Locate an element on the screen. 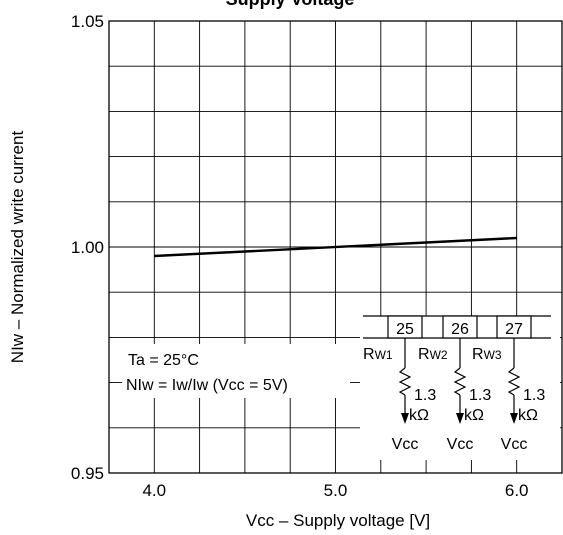 The width and height of the screenshot is (563, 535). resistor-name: RW1 is located at coordinates (378, 354).